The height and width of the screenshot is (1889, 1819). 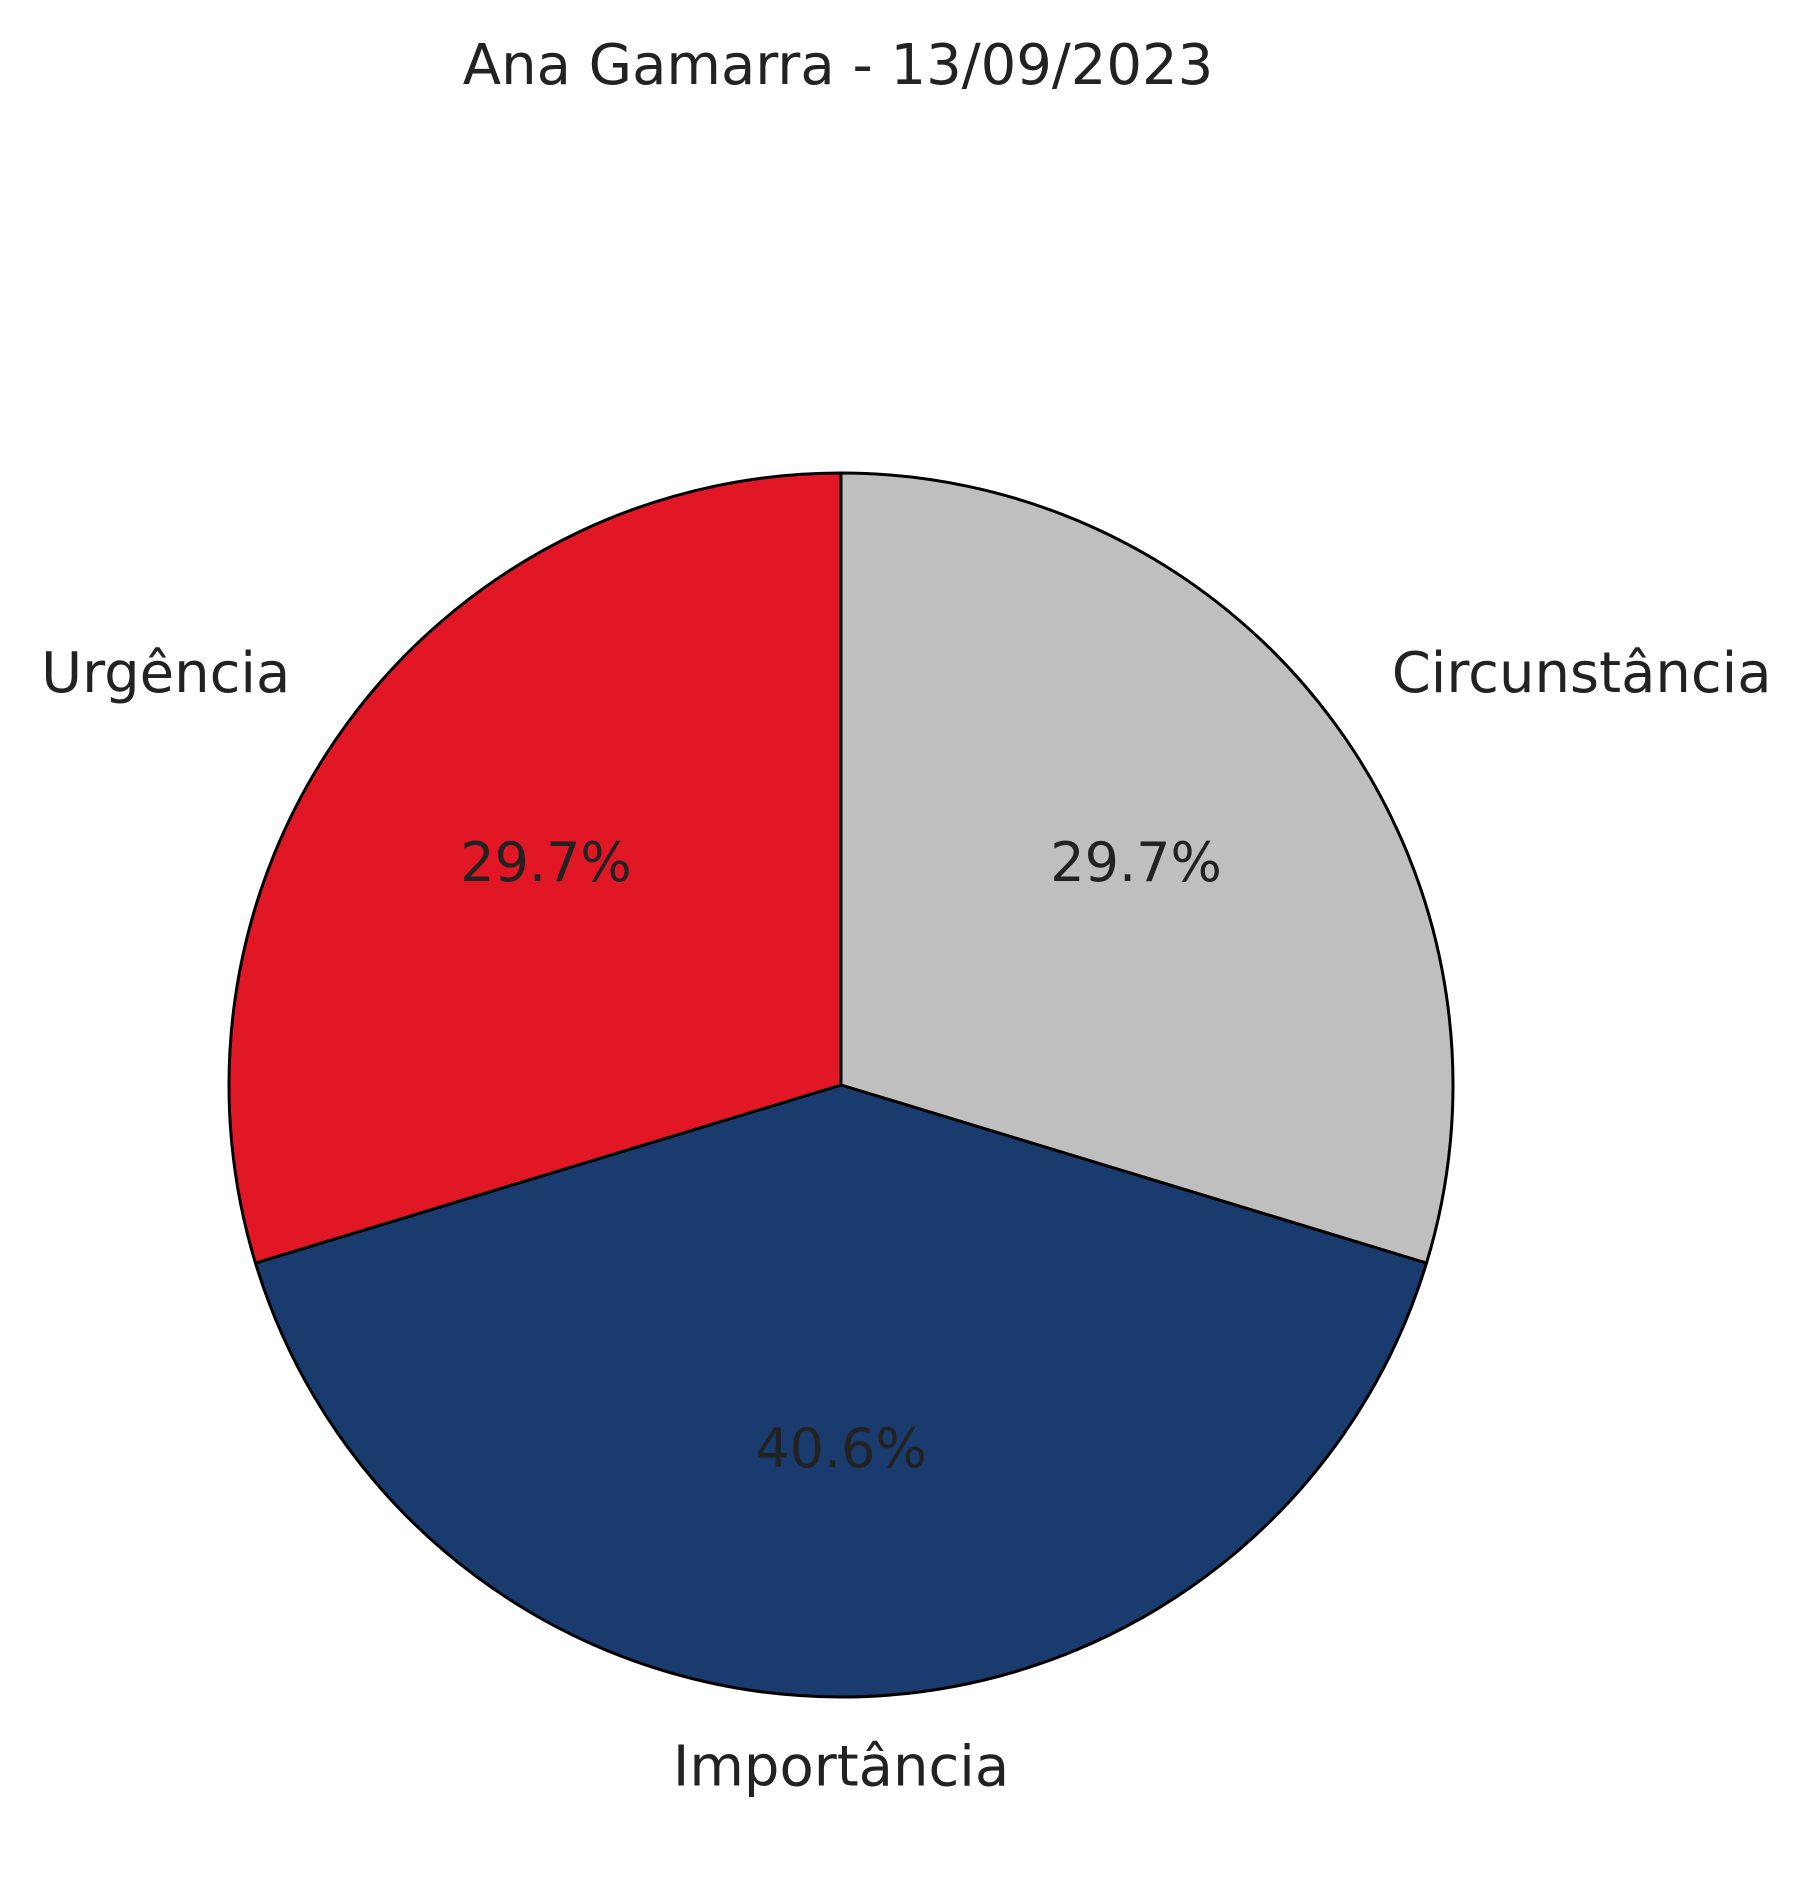 What do you see at coordinates (1136, 862) in the screenshot?
I see `pie-percent-label-circunstancia: 29.7%` at bounding box center [1136, 862].